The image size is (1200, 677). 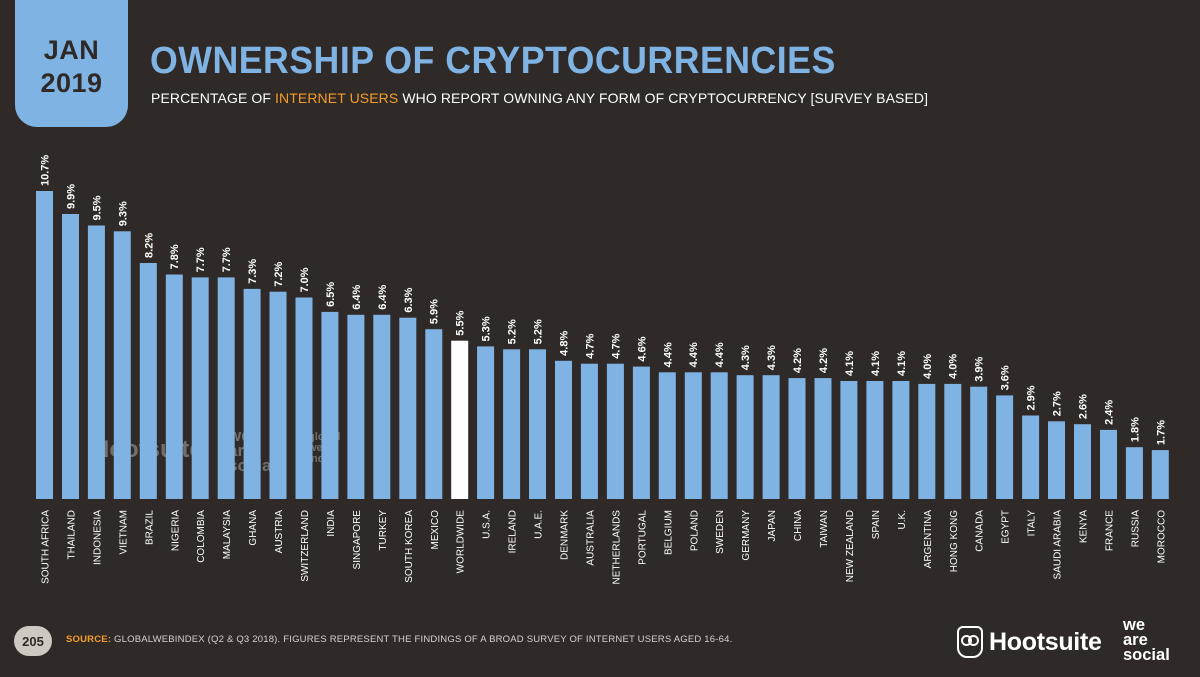 What do you see at coordinates (305, 546) in the screenshot?
I see `category-label-switzerland: SWITZERLAND` at bounding box center [305, 546].